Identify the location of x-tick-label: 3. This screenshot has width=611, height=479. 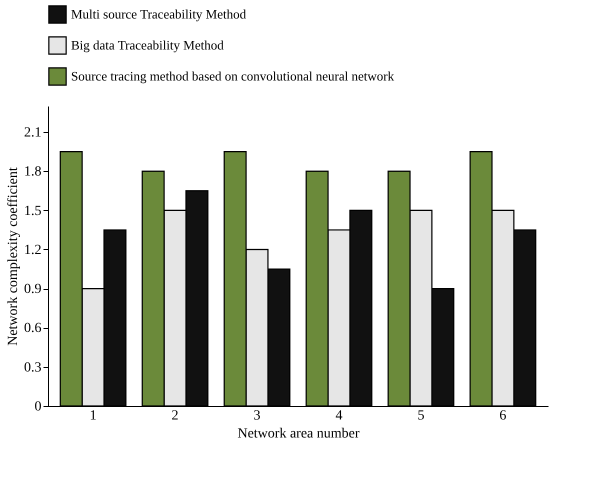
(257, 416).